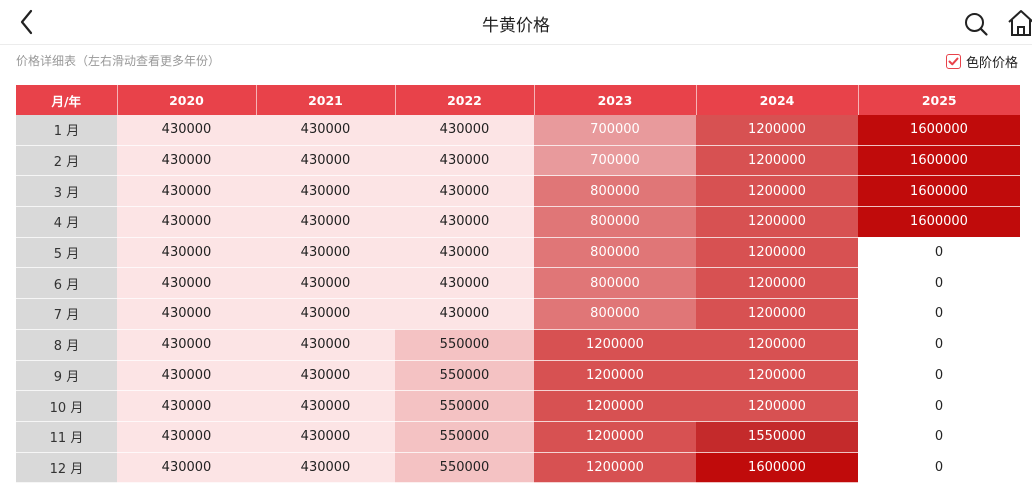  I want to click on year-header: 2024, so click(777, 100).